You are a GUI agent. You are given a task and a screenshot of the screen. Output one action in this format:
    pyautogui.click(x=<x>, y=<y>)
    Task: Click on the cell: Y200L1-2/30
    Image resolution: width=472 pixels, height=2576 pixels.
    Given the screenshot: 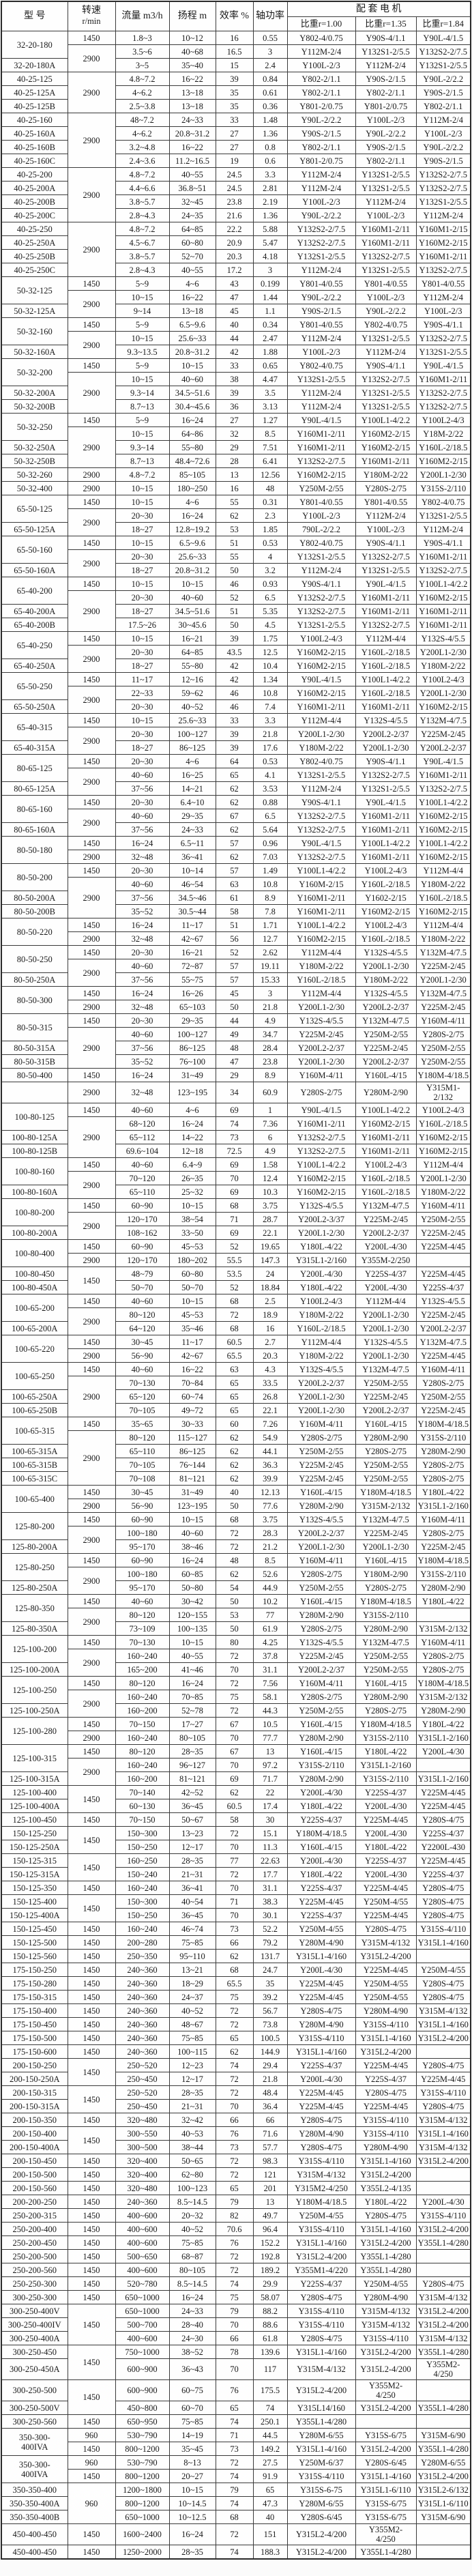 What is the action you would take?
    pyautogui.click(x=321, y=1546)
    